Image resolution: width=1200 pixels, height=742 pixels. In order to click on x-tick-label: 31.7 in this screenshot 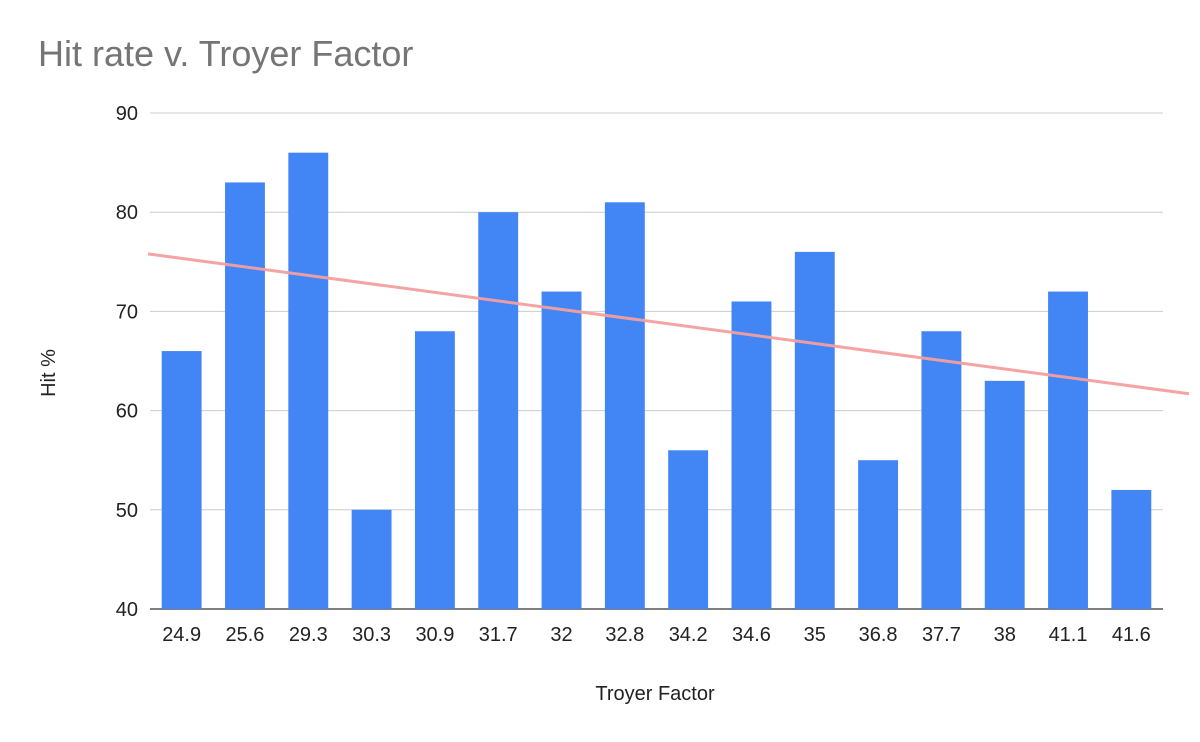, I will do `click(498, 635)`.